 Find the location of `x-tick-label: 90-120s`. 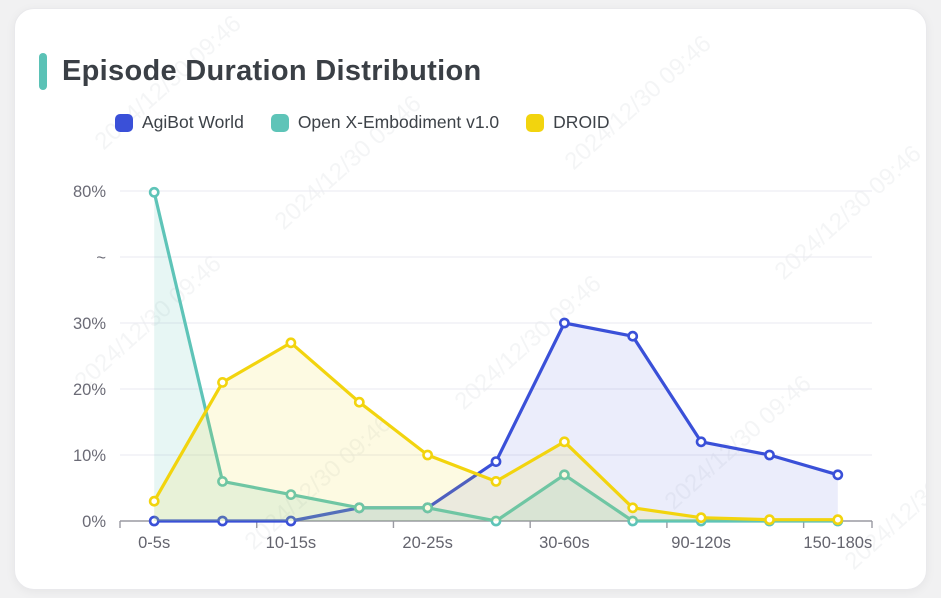

x-tick-label: 90-120s is located at coordinates (701, 543).